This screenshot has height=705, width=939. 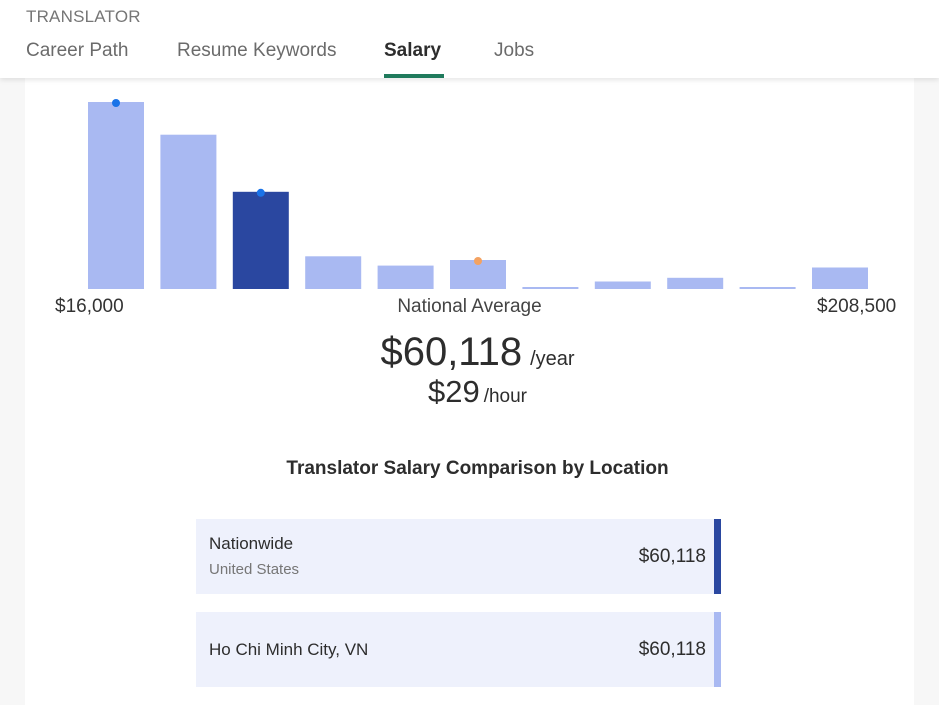 I want to click on national-average-label: National Average, so click(x=469, y=306).